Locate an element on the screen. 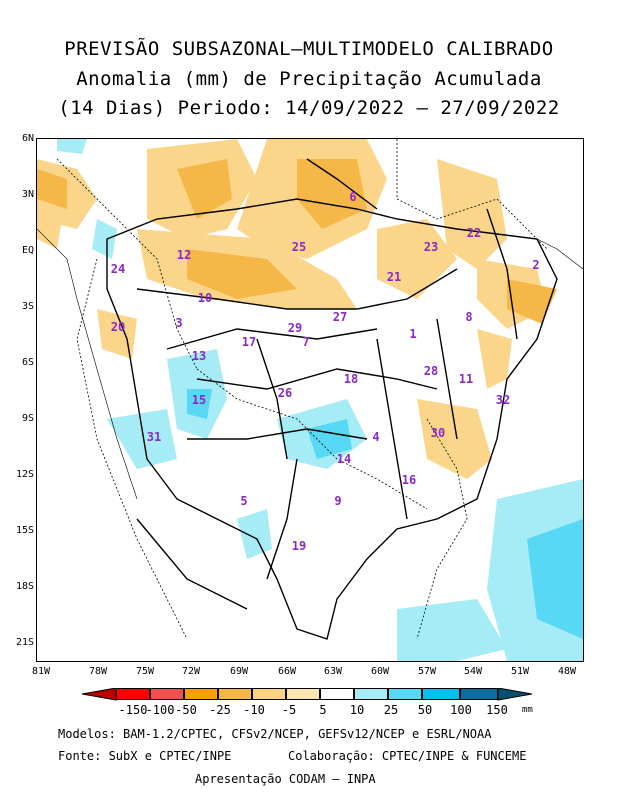  footer-source: Fonte: SubX e CPTEC/INPE is located at coordinates (145, 756).